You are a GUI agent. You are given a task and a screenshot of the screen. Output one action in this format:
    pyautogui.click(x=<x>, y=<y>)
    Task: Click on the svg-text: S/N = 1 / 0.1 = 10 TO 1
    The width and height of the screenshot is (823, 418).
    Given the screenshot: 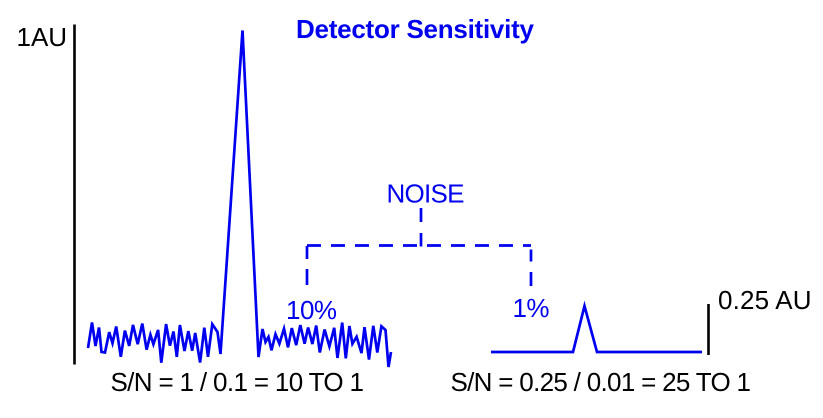 What is the action you would take?
    pyautogui.click(x=238, y=382)
    